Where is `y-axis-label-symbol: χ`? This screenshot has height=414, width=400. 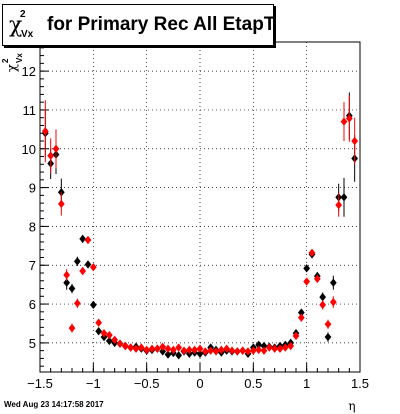 y-axis-label-symbol: χ is located at coordinates (12, 68).